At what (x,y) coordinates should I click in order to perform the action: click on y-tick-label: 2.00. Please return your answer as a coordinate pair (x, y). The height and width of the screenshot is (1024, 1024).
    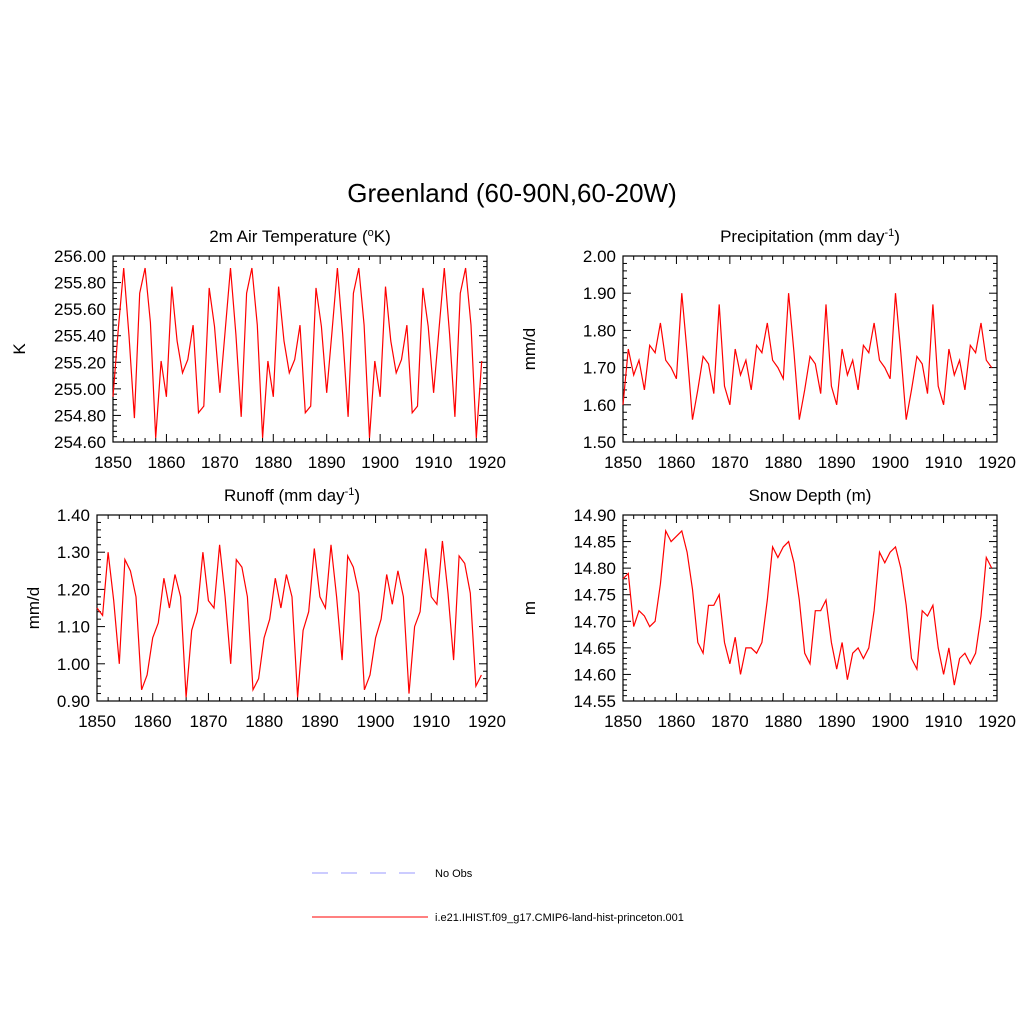
    Looking at the image, I should click on (599, 256).